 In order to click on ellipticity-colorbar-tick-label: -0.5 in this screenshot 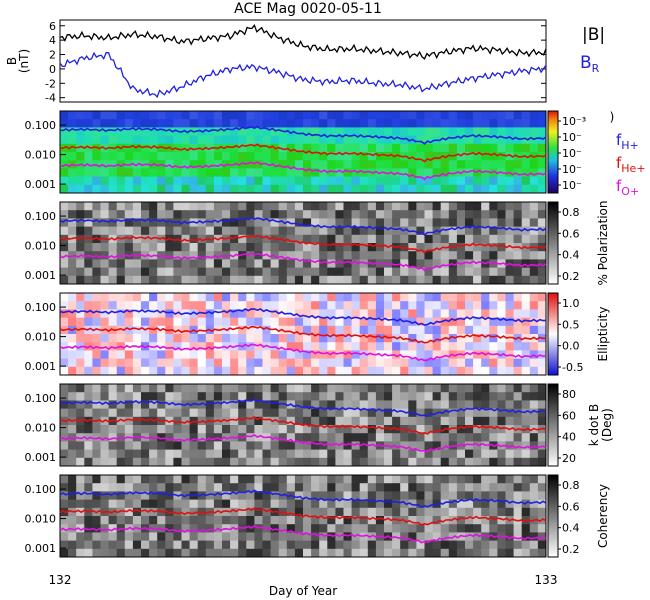, I will do `click(572, 367)`.